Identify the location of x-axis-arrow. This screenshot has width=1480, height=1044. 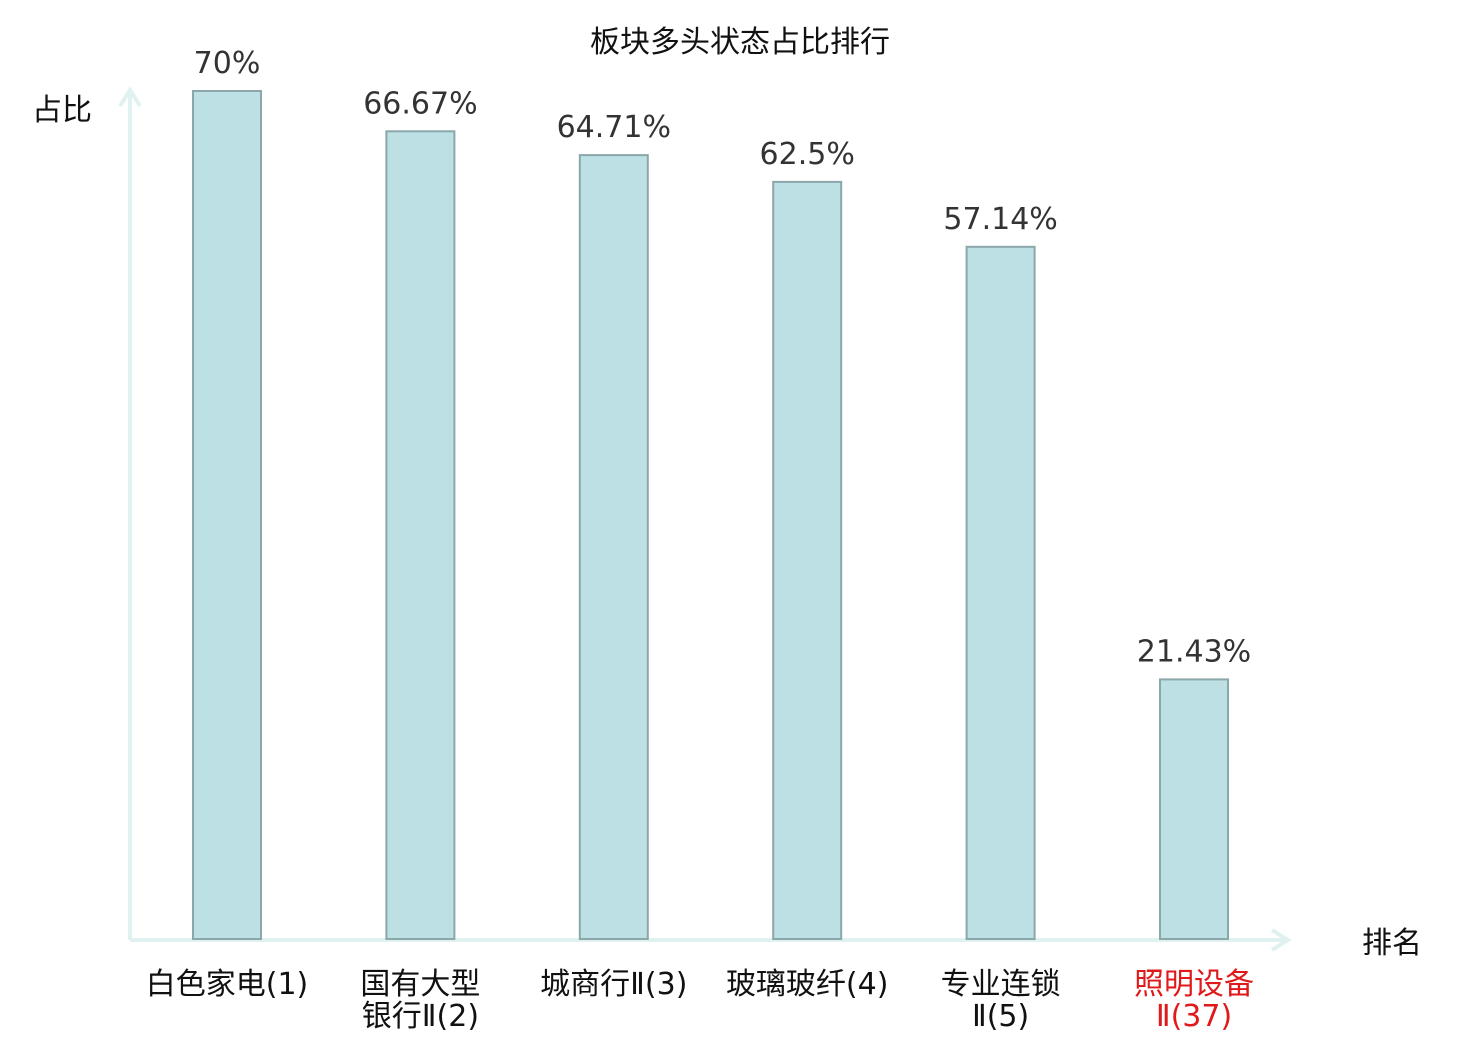
(1281, 940).